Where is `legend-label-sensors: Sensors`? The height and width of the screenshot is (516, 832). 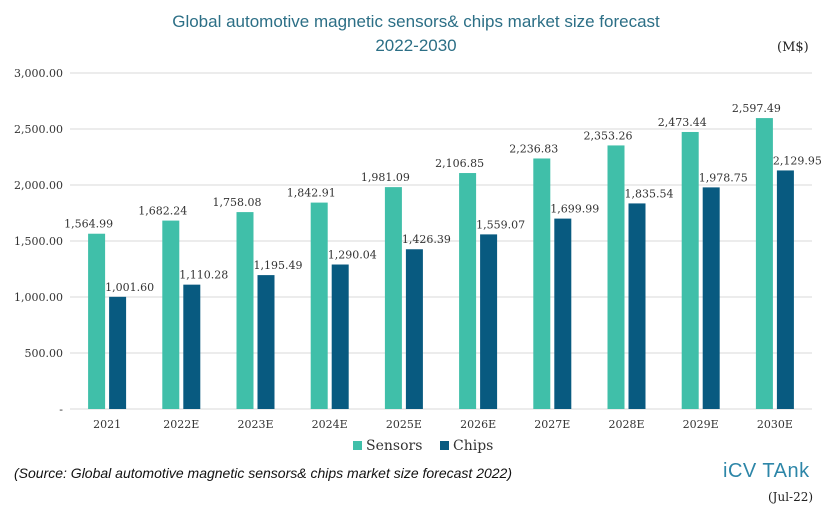 legend-label-sensors: Sensors is located at coordinates (394, 446).